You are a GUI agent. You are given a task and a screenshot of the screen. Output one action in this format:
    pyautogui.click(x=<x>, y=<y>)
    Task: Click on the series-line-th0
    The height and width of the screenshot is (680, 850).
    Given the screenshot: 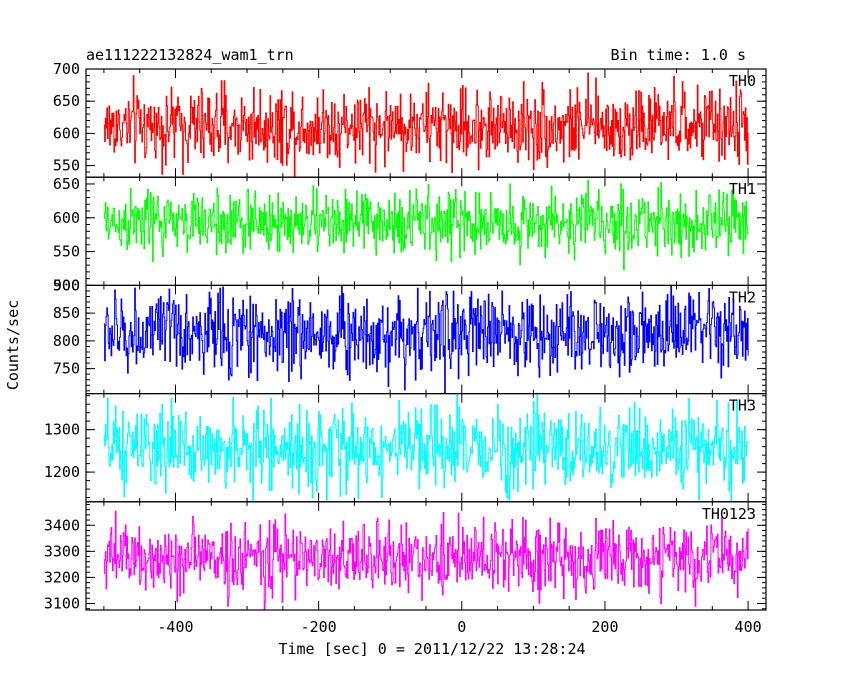 What is the action you would take?
    pyautogui.click(x=426, y=125)
    